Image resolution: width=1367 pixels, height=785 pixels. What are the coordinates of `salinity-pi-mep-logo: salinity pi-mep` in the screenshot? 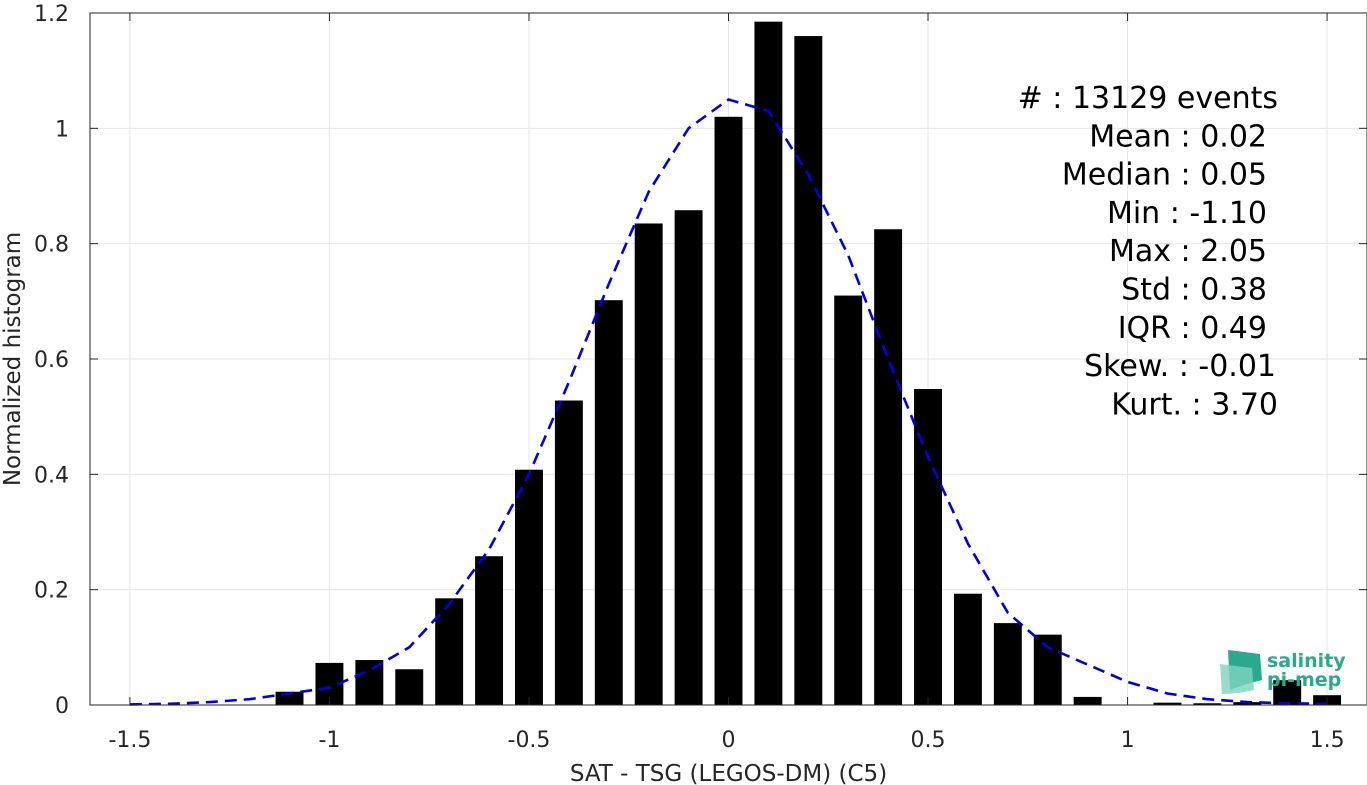 It's located at (1283, 672).